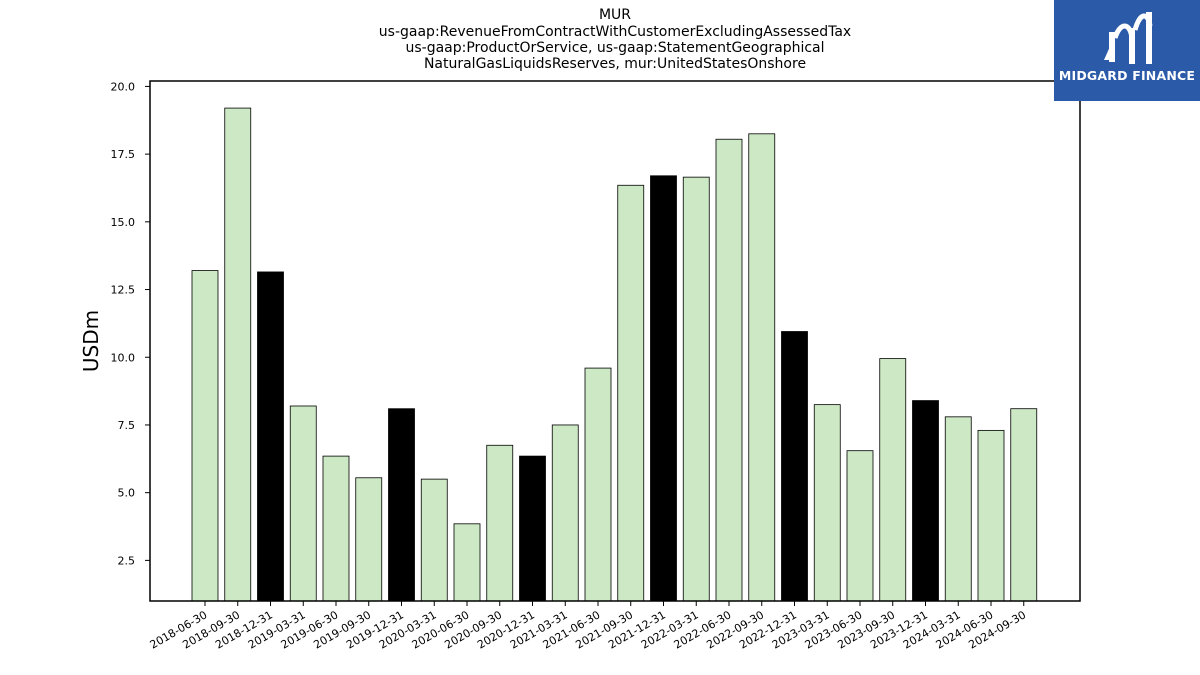 This screenshot has height=675, width=1200. I want to click on y-tick-label: 7.5, so click(127, 425).